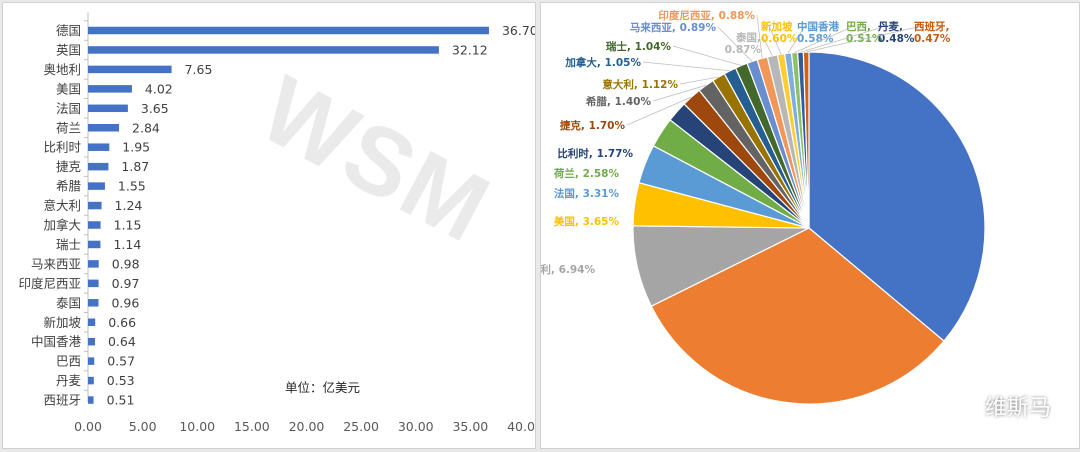  Describe the element at coordinates (121, 361) in the screenshot. I see `bar-value-label: 0.57` at that location.